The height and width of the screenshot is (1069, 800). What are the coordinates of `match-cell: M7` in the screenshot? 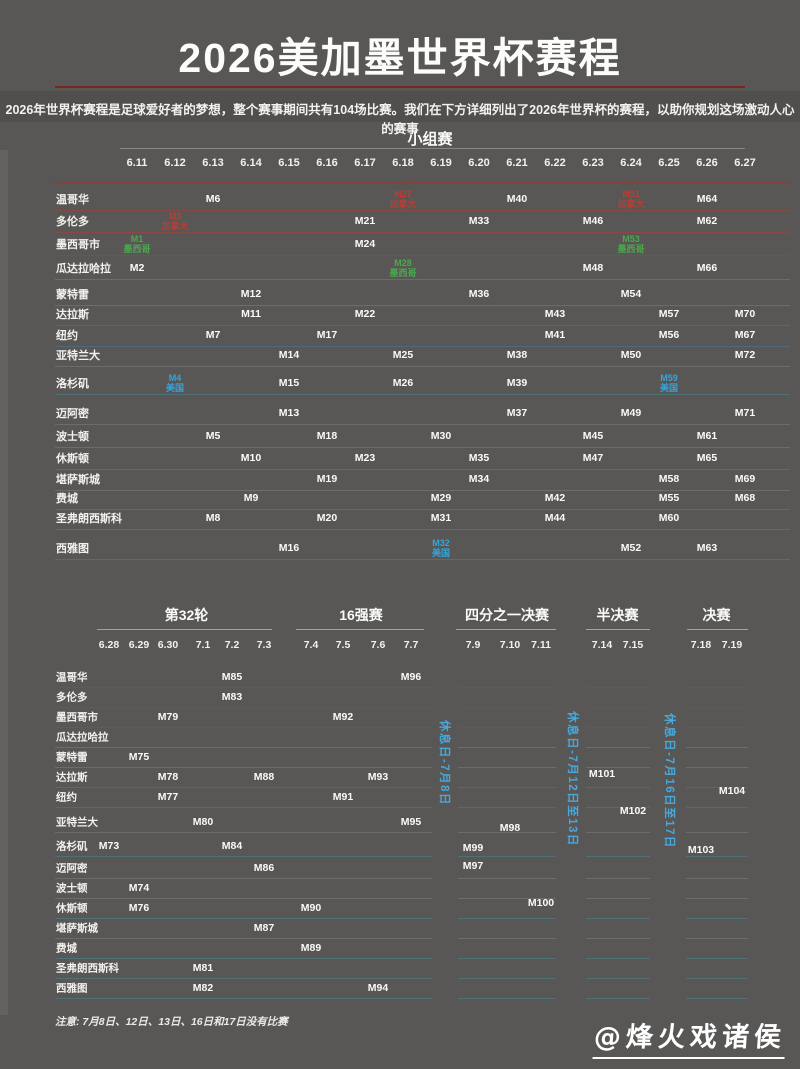 It's located at (213, 335).